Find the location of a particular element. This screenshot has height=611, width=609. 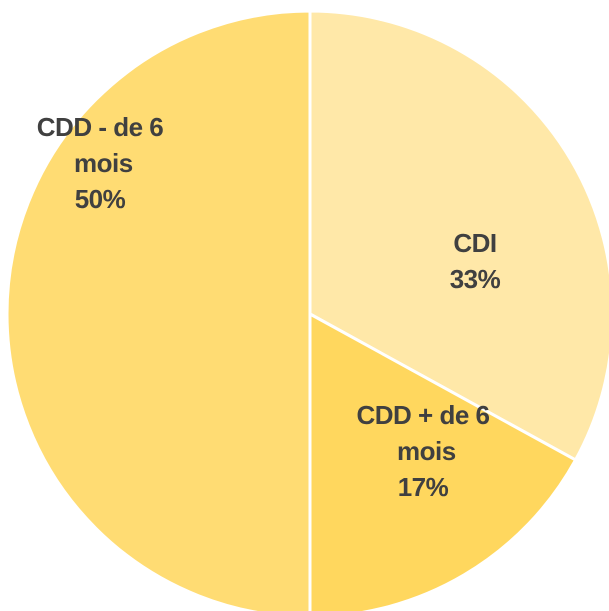

value-label: 33% is located at coordinates (475, 279).